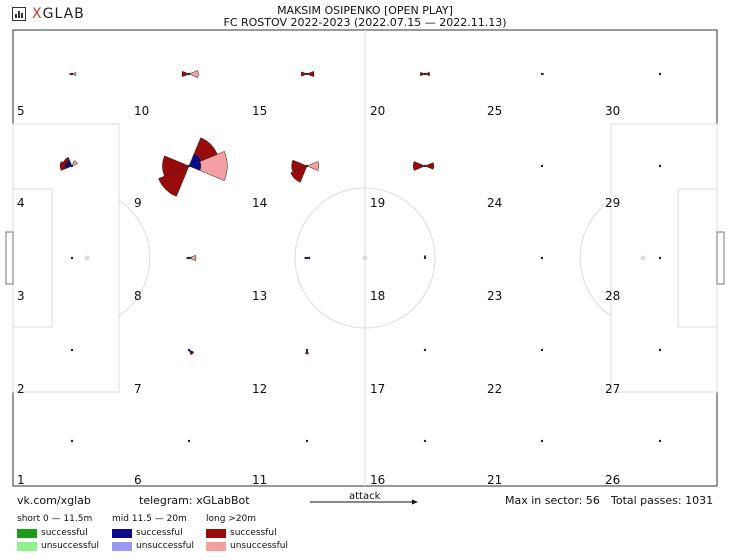 This screenshot has width=730, height=560. I want to click on zone-label: 4, so click(21, 203).